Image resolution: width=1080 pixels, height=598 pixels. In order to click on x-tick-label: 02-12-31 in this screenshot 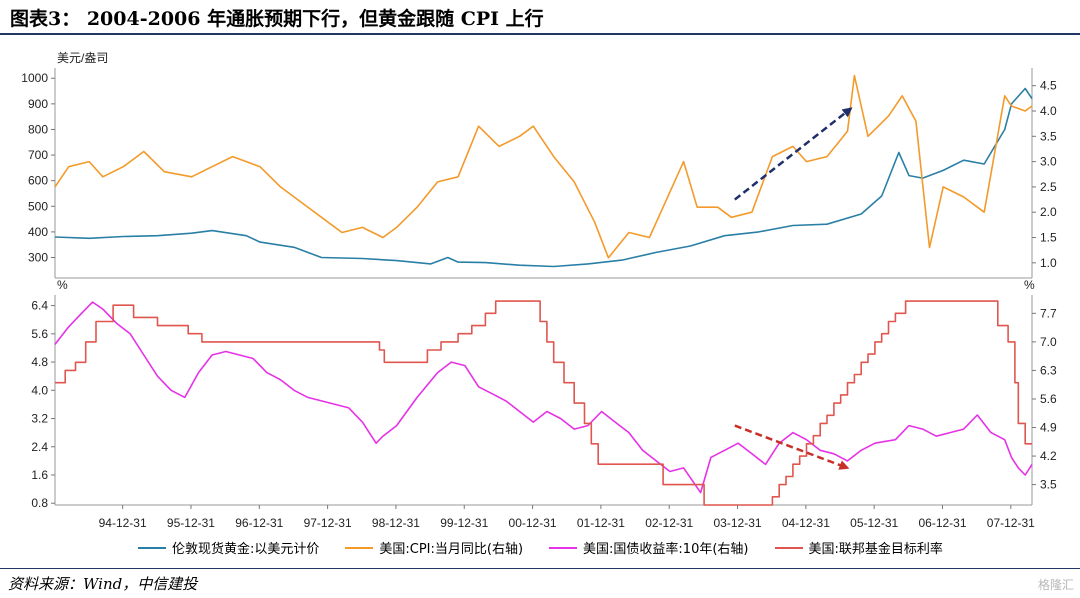, I will do `click(669, 523)`.